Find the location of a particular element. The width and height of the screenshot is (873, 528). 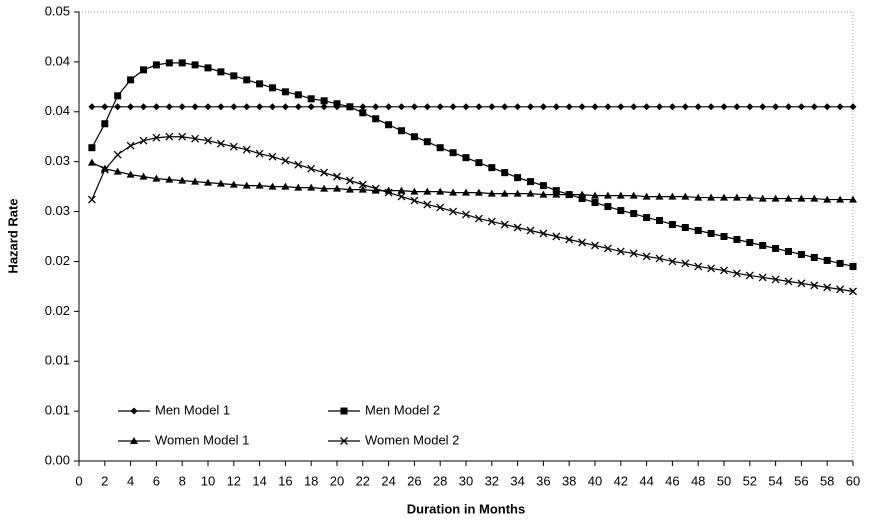

x-tick-label: 30 is located at coordinates (466, 480).